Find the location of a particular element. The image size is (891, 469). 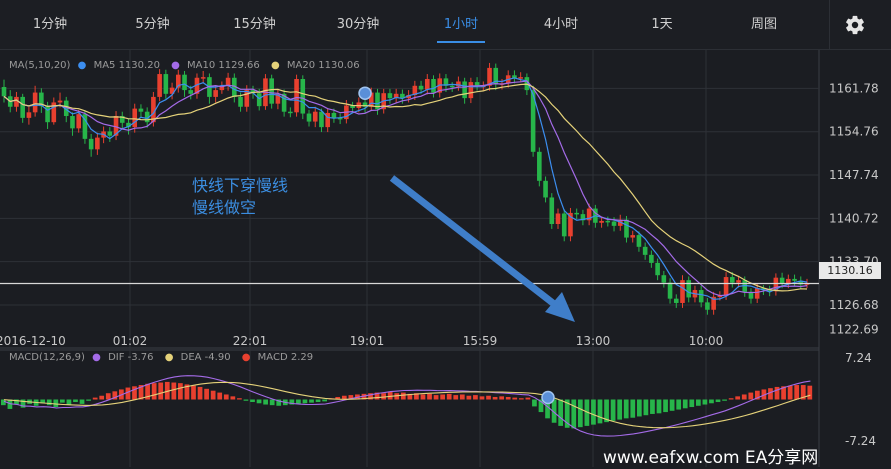

y-tick-label: 1161.78 is located at coordinates (854, 88).